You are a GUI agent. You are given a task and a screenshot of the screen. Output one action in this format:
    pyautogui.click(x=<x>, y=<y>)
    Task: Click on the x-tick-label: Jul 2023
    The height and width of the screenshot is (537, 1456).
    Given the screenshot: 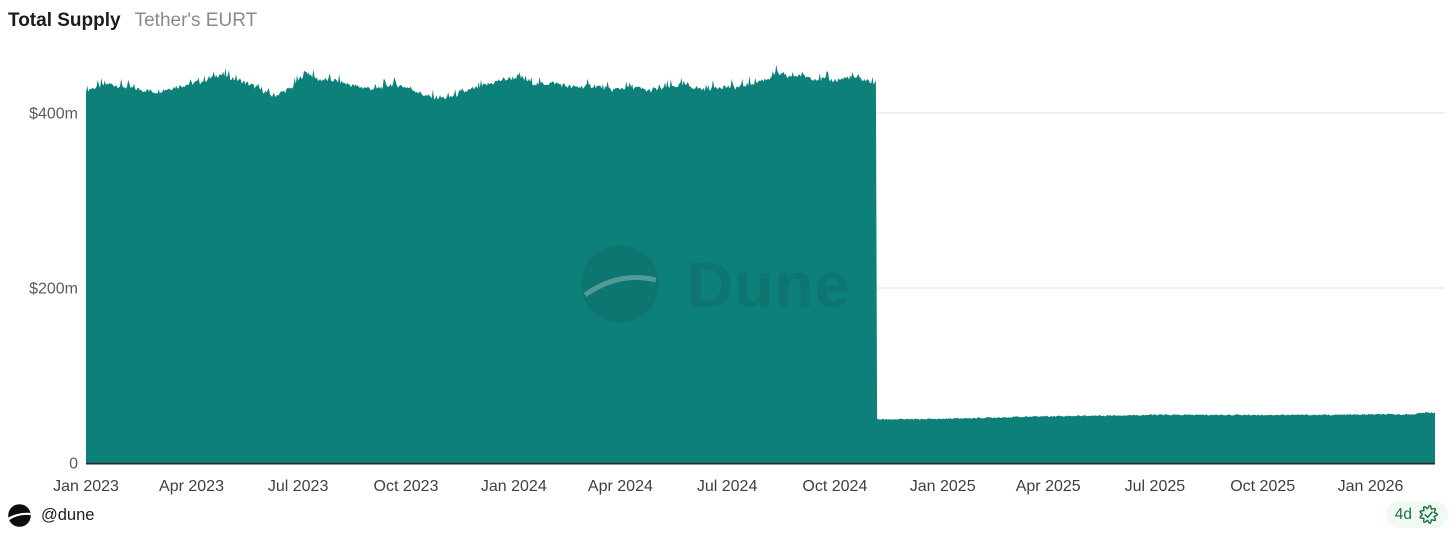 What is the action you would take?
    pyautogui.click(x=298, y=486)
    